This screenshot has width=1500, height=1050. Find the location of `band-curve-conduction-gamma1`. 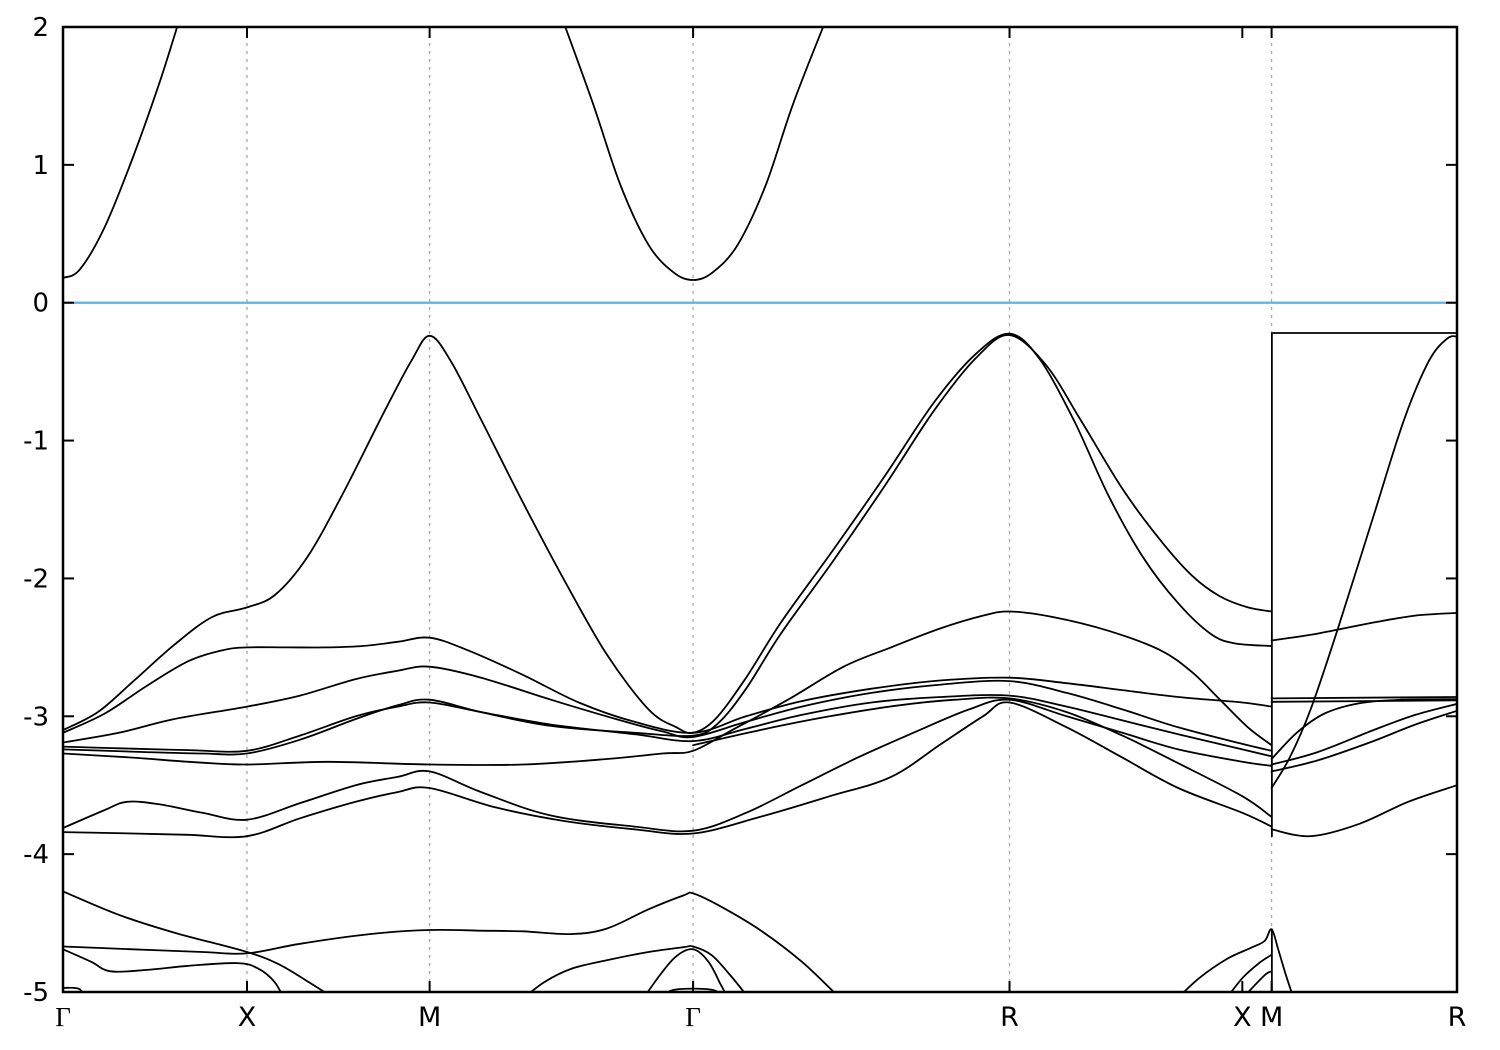

band-curve-conduction-gamma1 is located at coordinates (121, 153).